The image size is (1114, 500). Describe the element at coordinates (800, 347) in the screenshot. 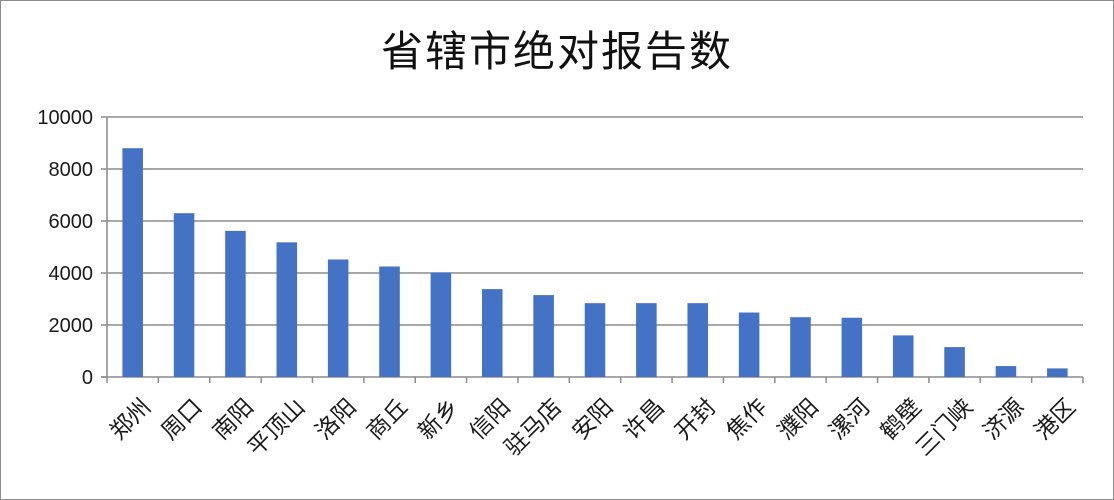

I see `bar-濮阳` at that location.